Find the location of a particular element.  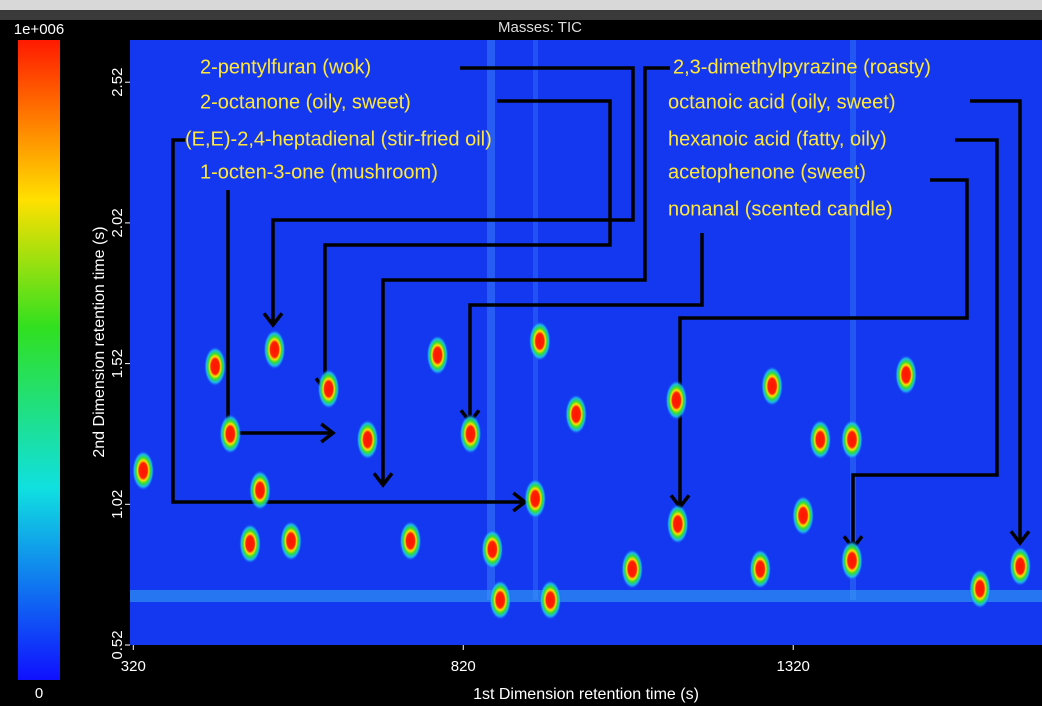

x-axis-label: 1st Dimension retention time (s) is located at coordinates (586, 694).